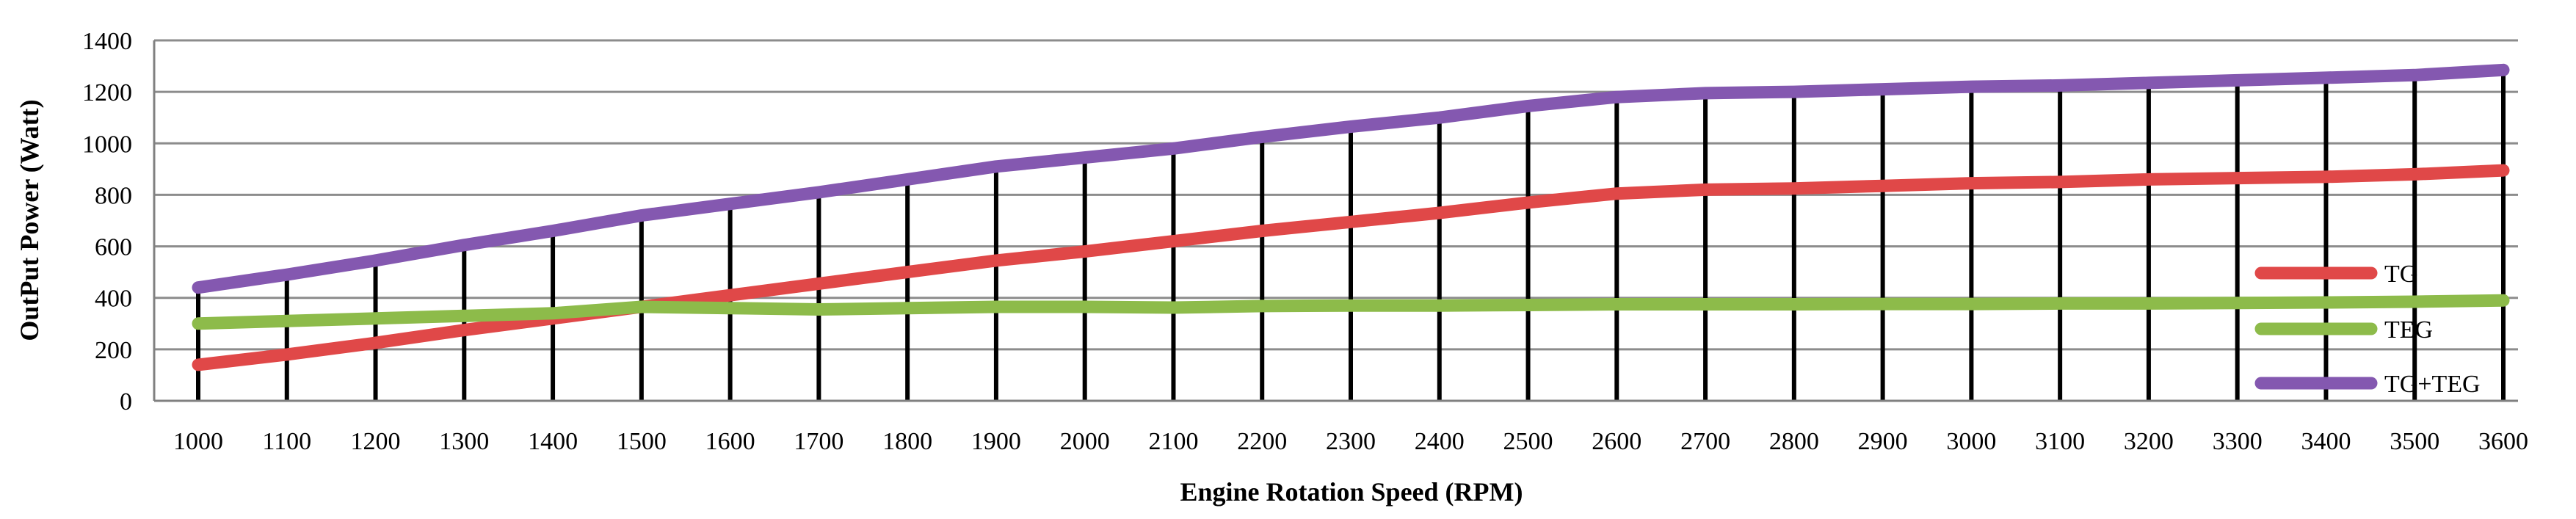  I want to click on x-tick-label: 1500, so click(642, 441).